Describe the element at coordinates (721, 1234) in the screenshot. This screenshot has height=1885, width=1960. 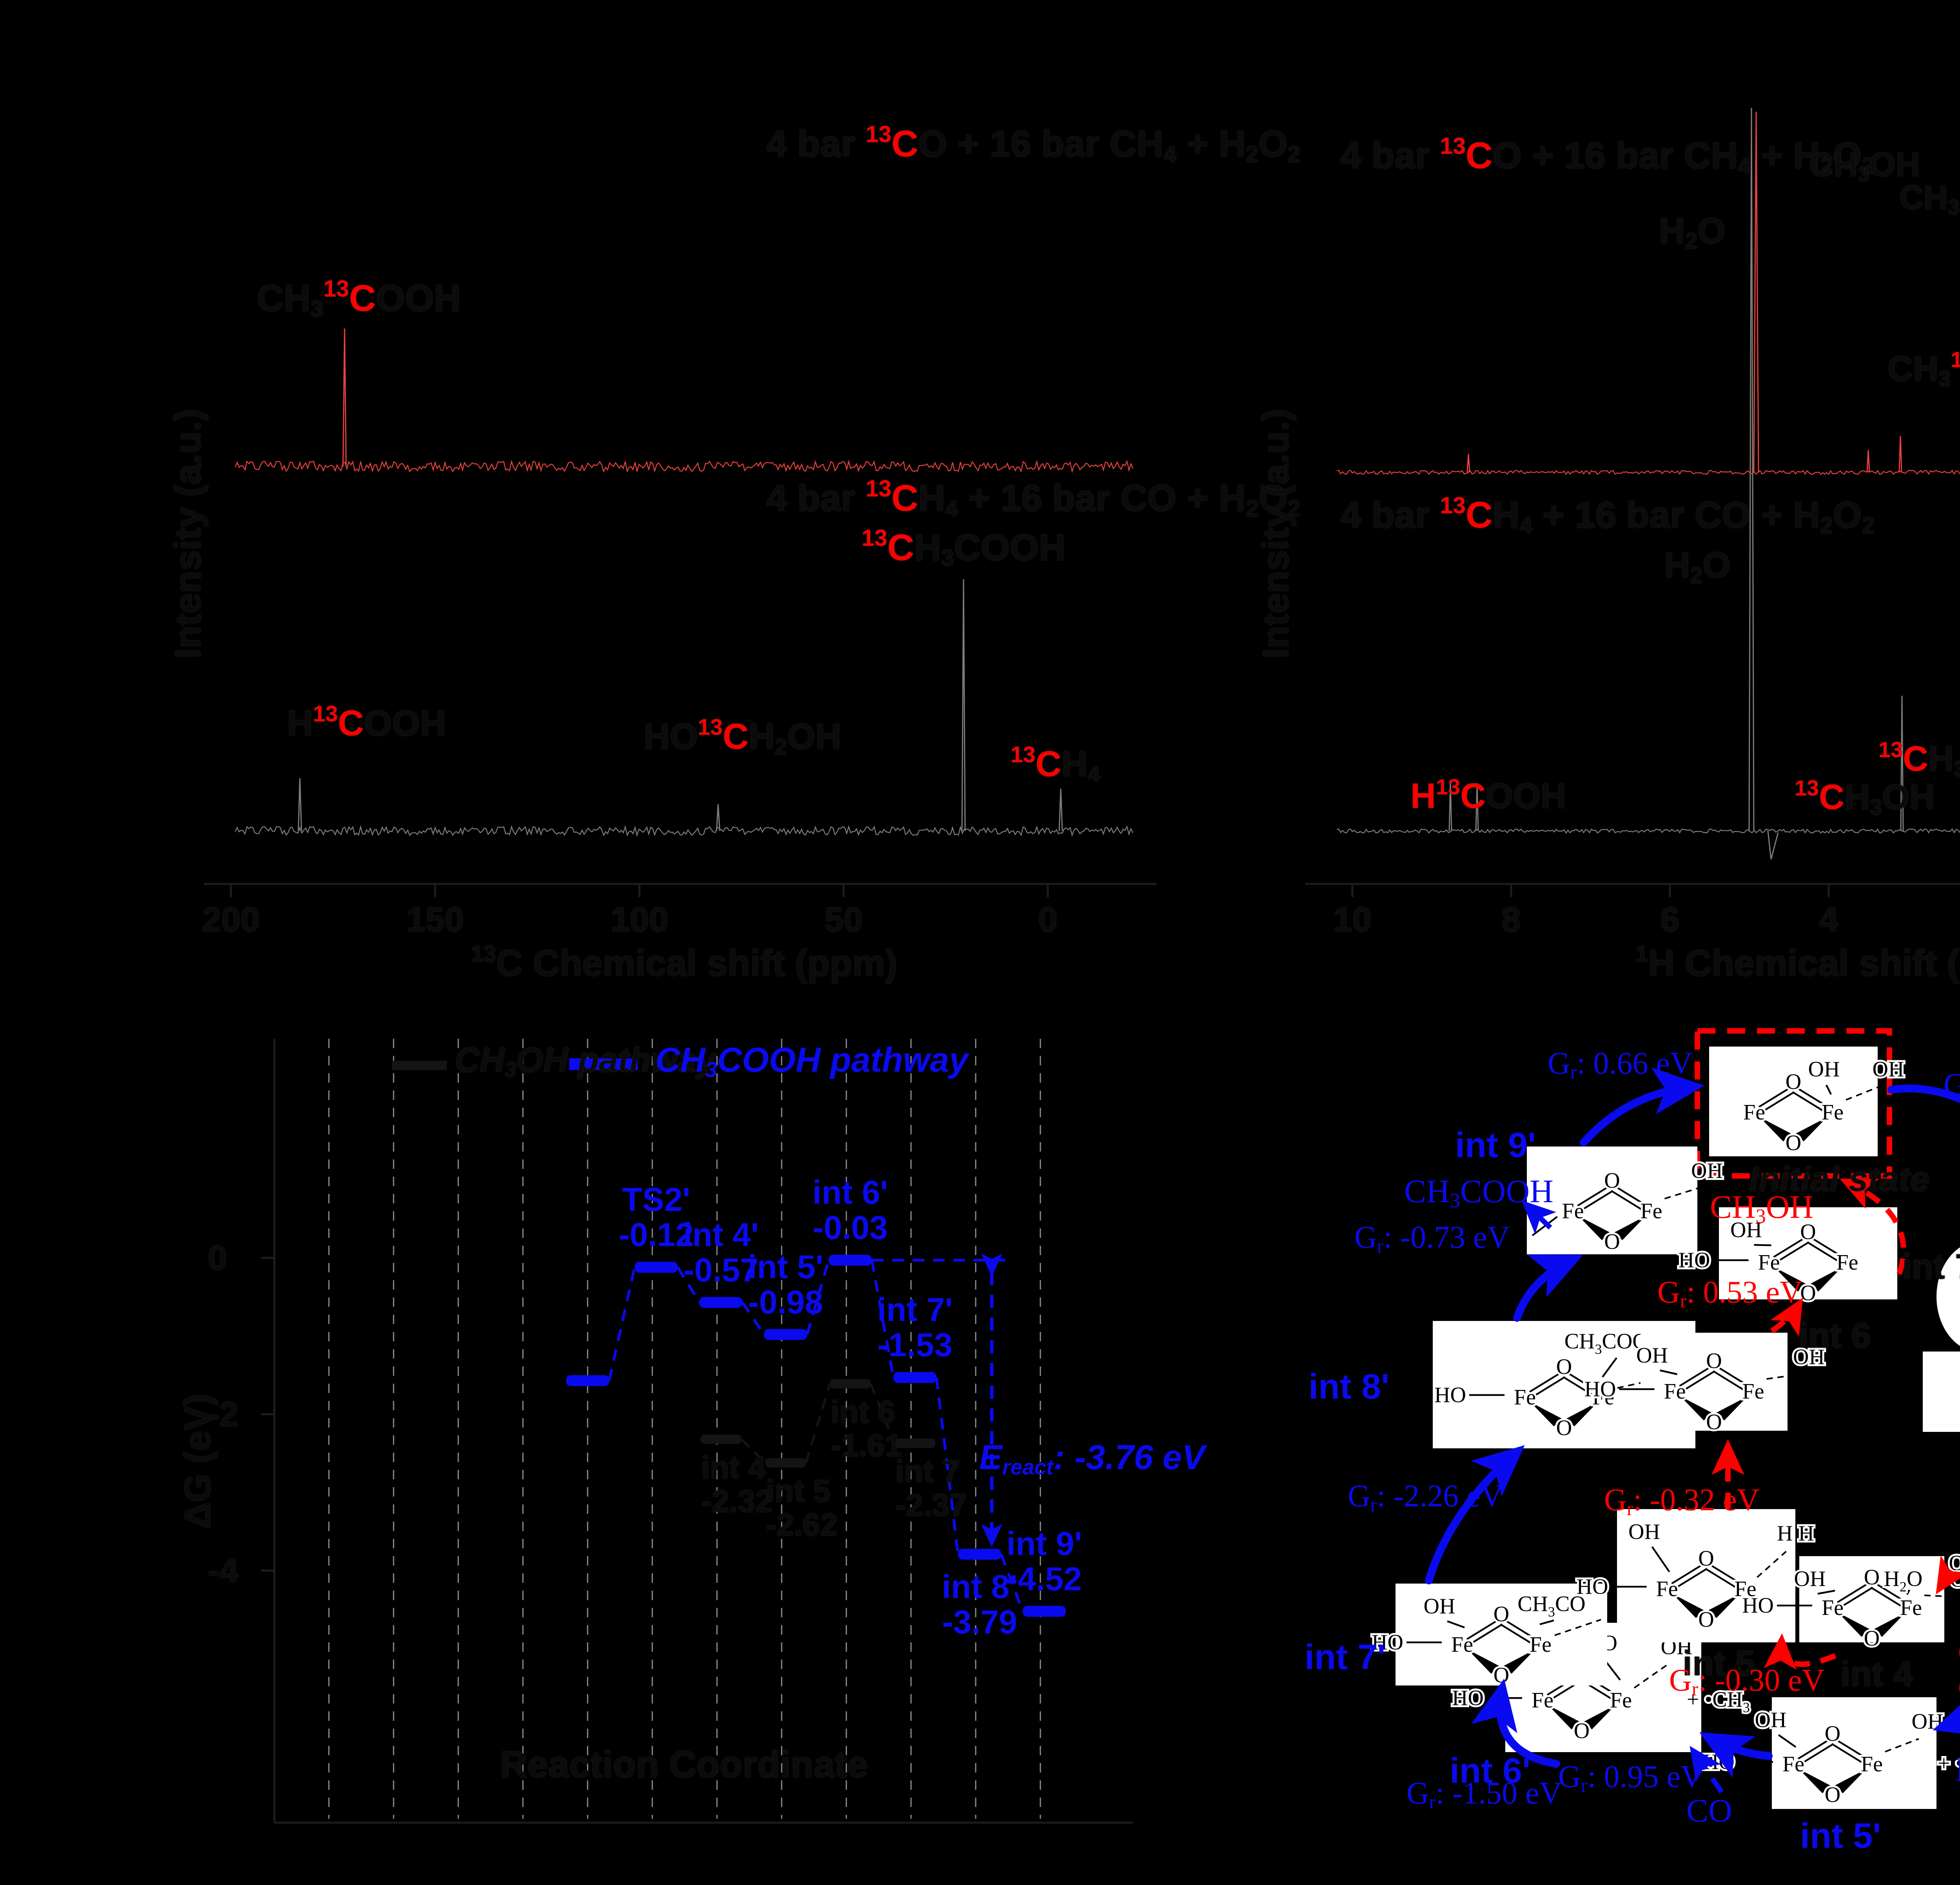
I see `blue-level-name: int 4'` at that location.